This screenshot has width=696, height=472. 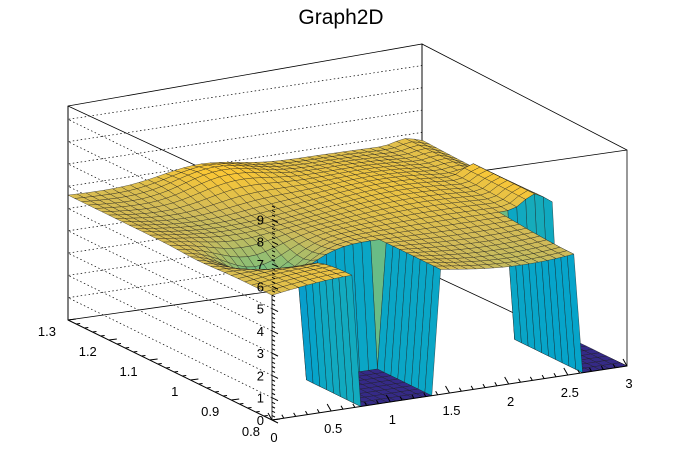 What do you see at coordinates (260, 353) in the screenshot?
I see `z-tick-label: 3` at bounding box center [260, 353].